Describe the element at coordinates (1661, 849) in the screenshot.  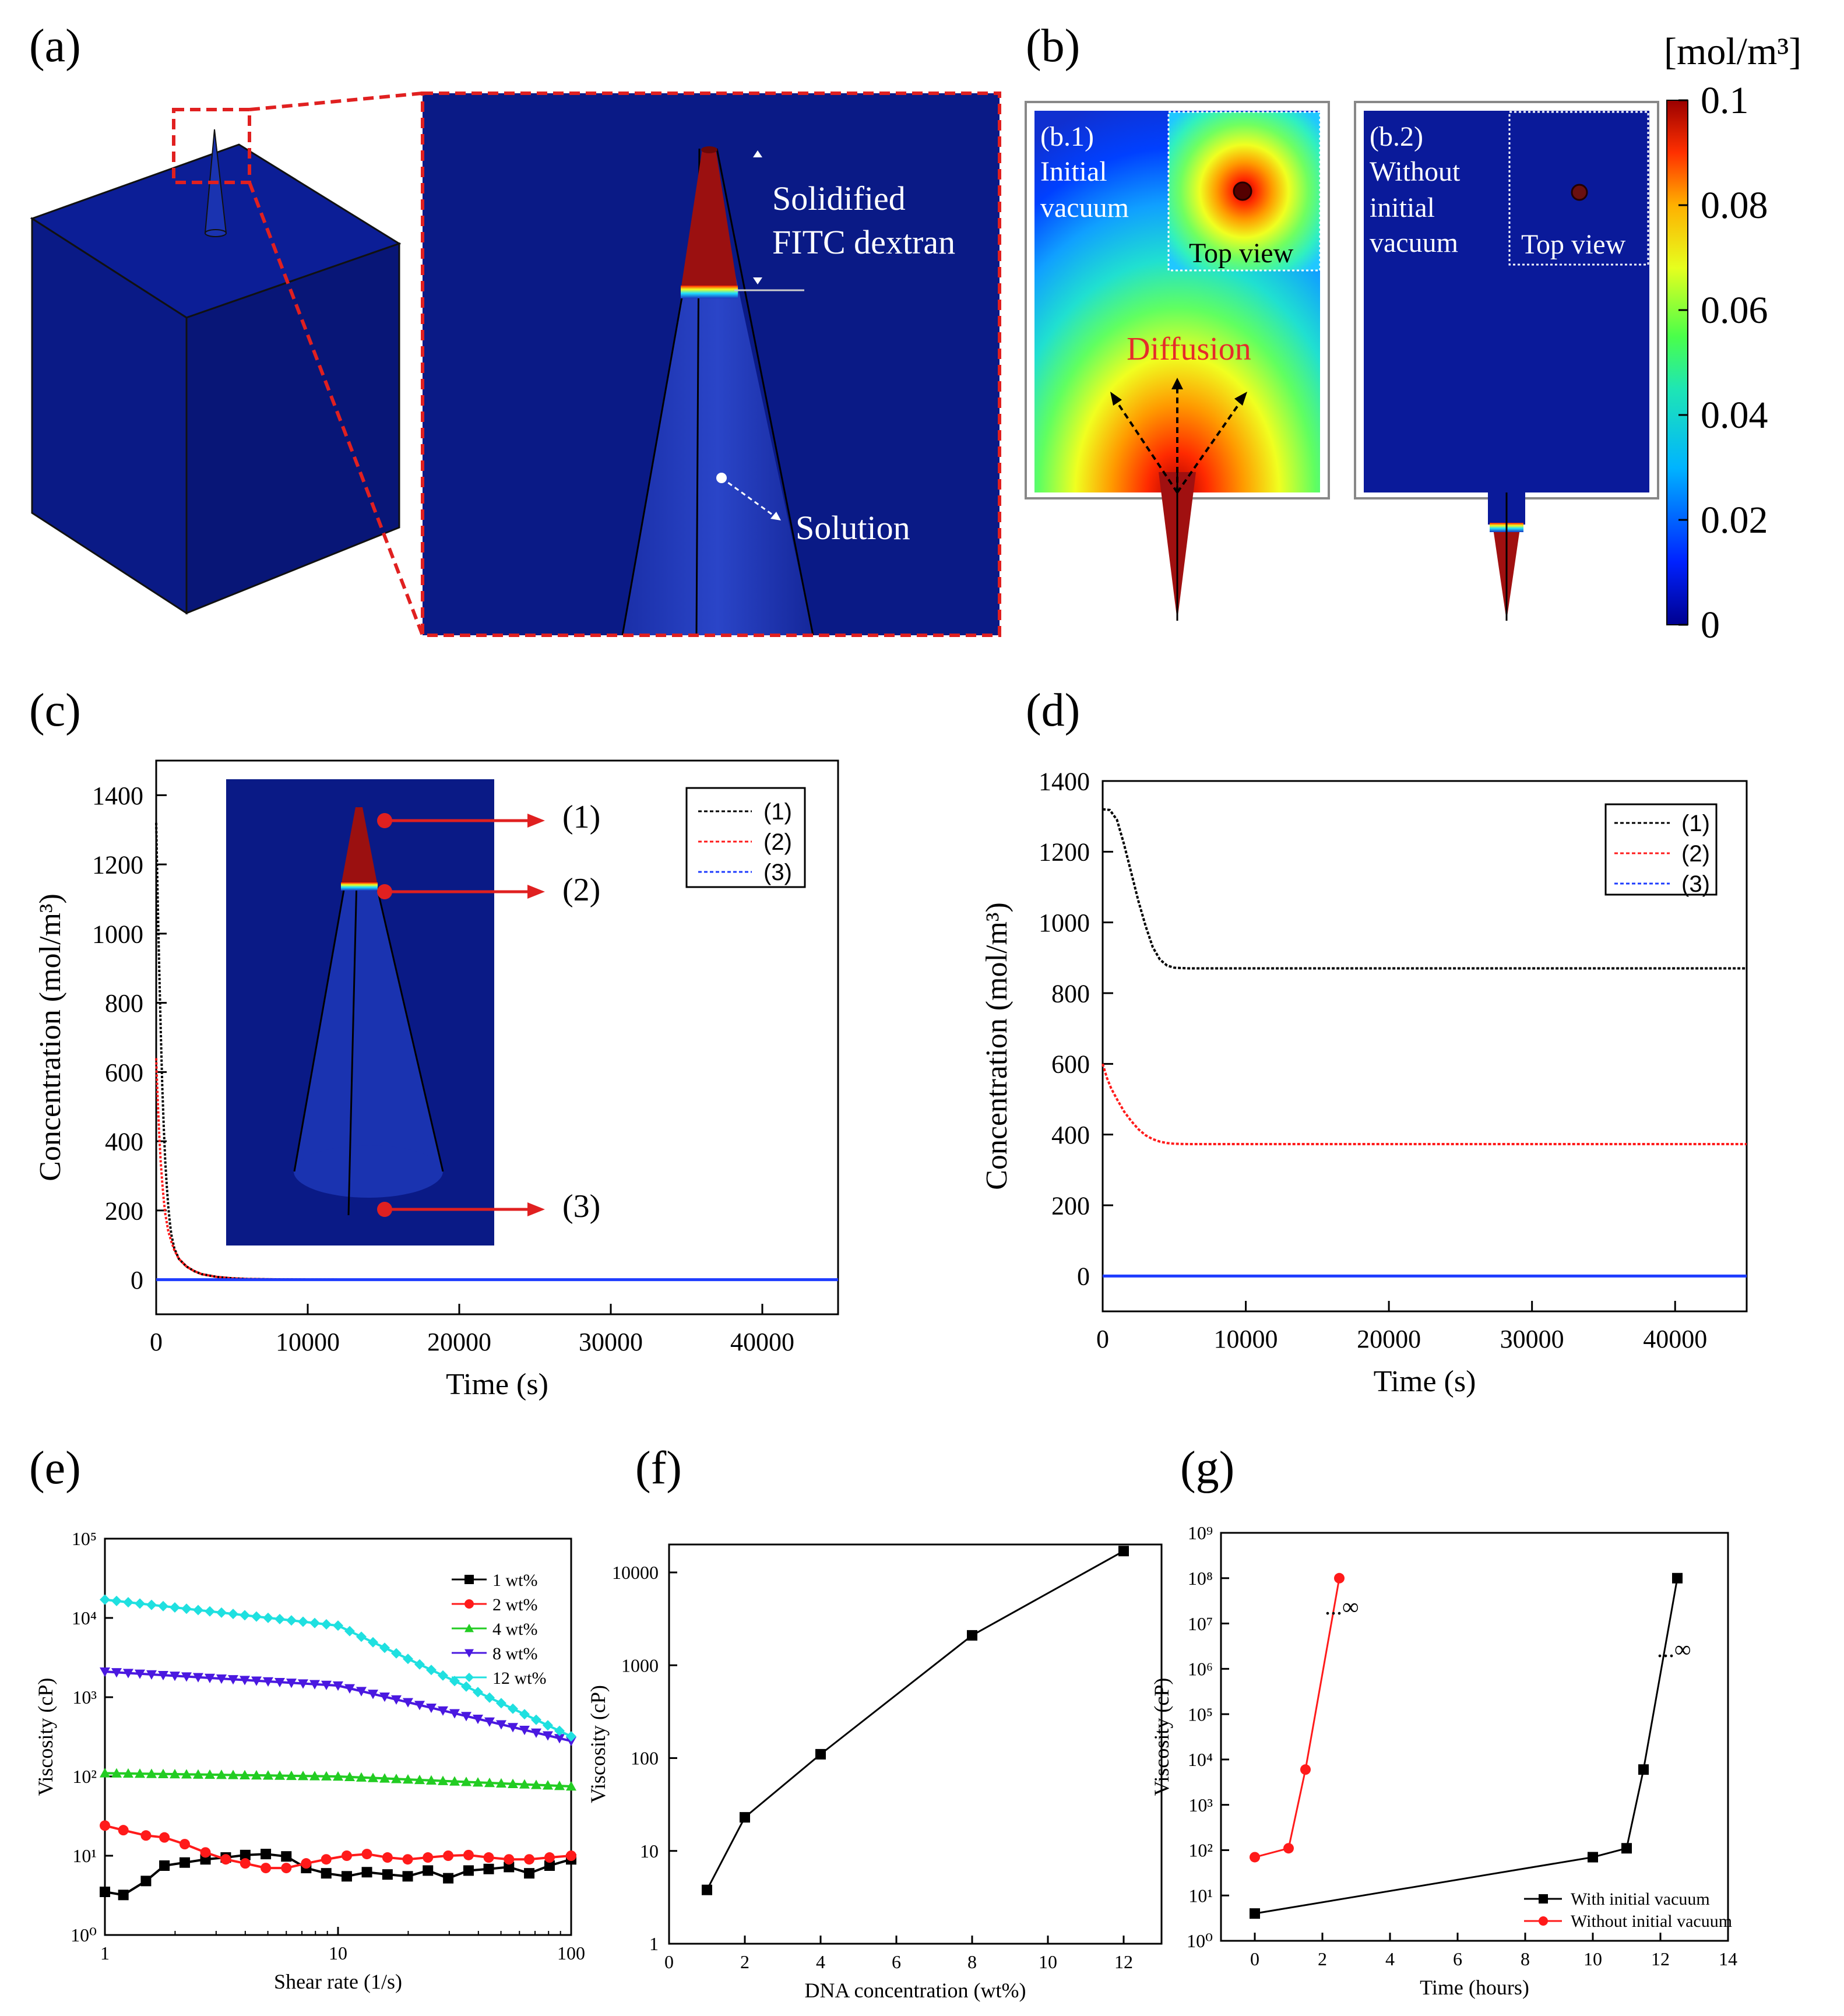
I see `legend-box` at that location.